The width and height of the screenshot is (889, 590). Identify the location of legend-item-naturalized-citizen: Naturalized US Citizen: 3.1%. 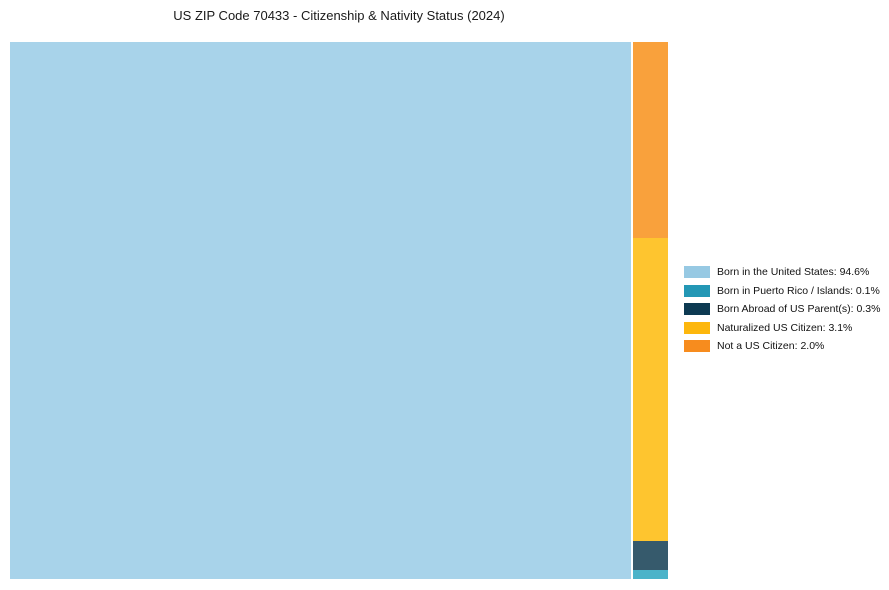
(782, 327).